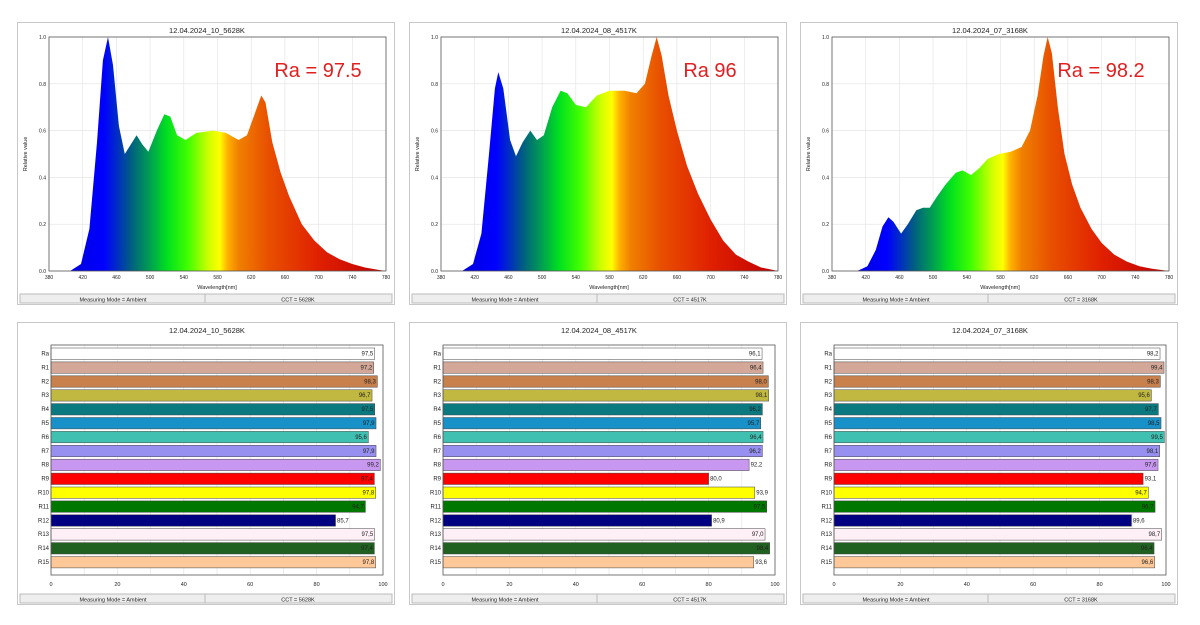 The height and width of the screenshot is (625, 1200). I want to click on bar-r5, so click(213, 423).